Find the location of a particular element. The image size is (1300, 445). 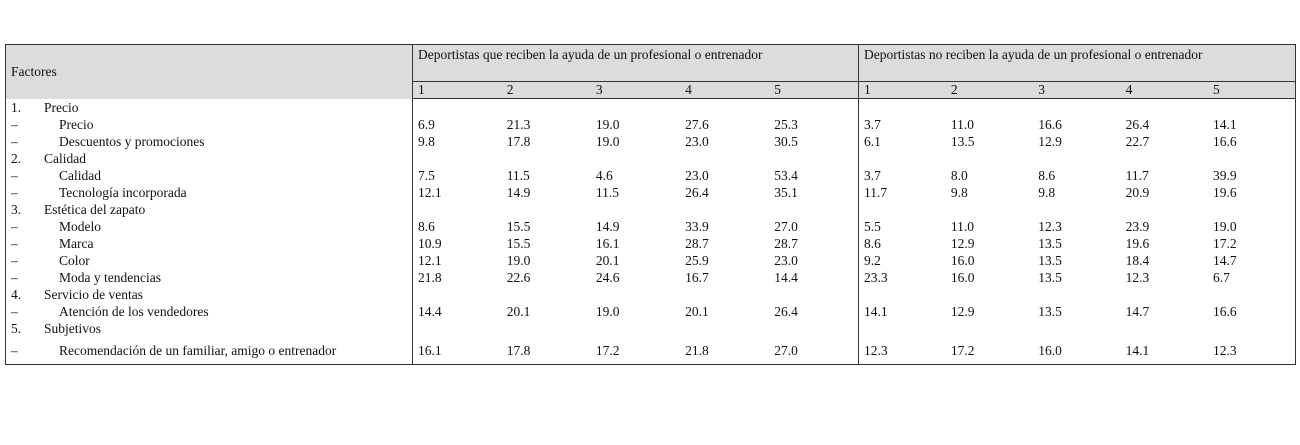

row-label: Precio is located at coordinates (61, 107).